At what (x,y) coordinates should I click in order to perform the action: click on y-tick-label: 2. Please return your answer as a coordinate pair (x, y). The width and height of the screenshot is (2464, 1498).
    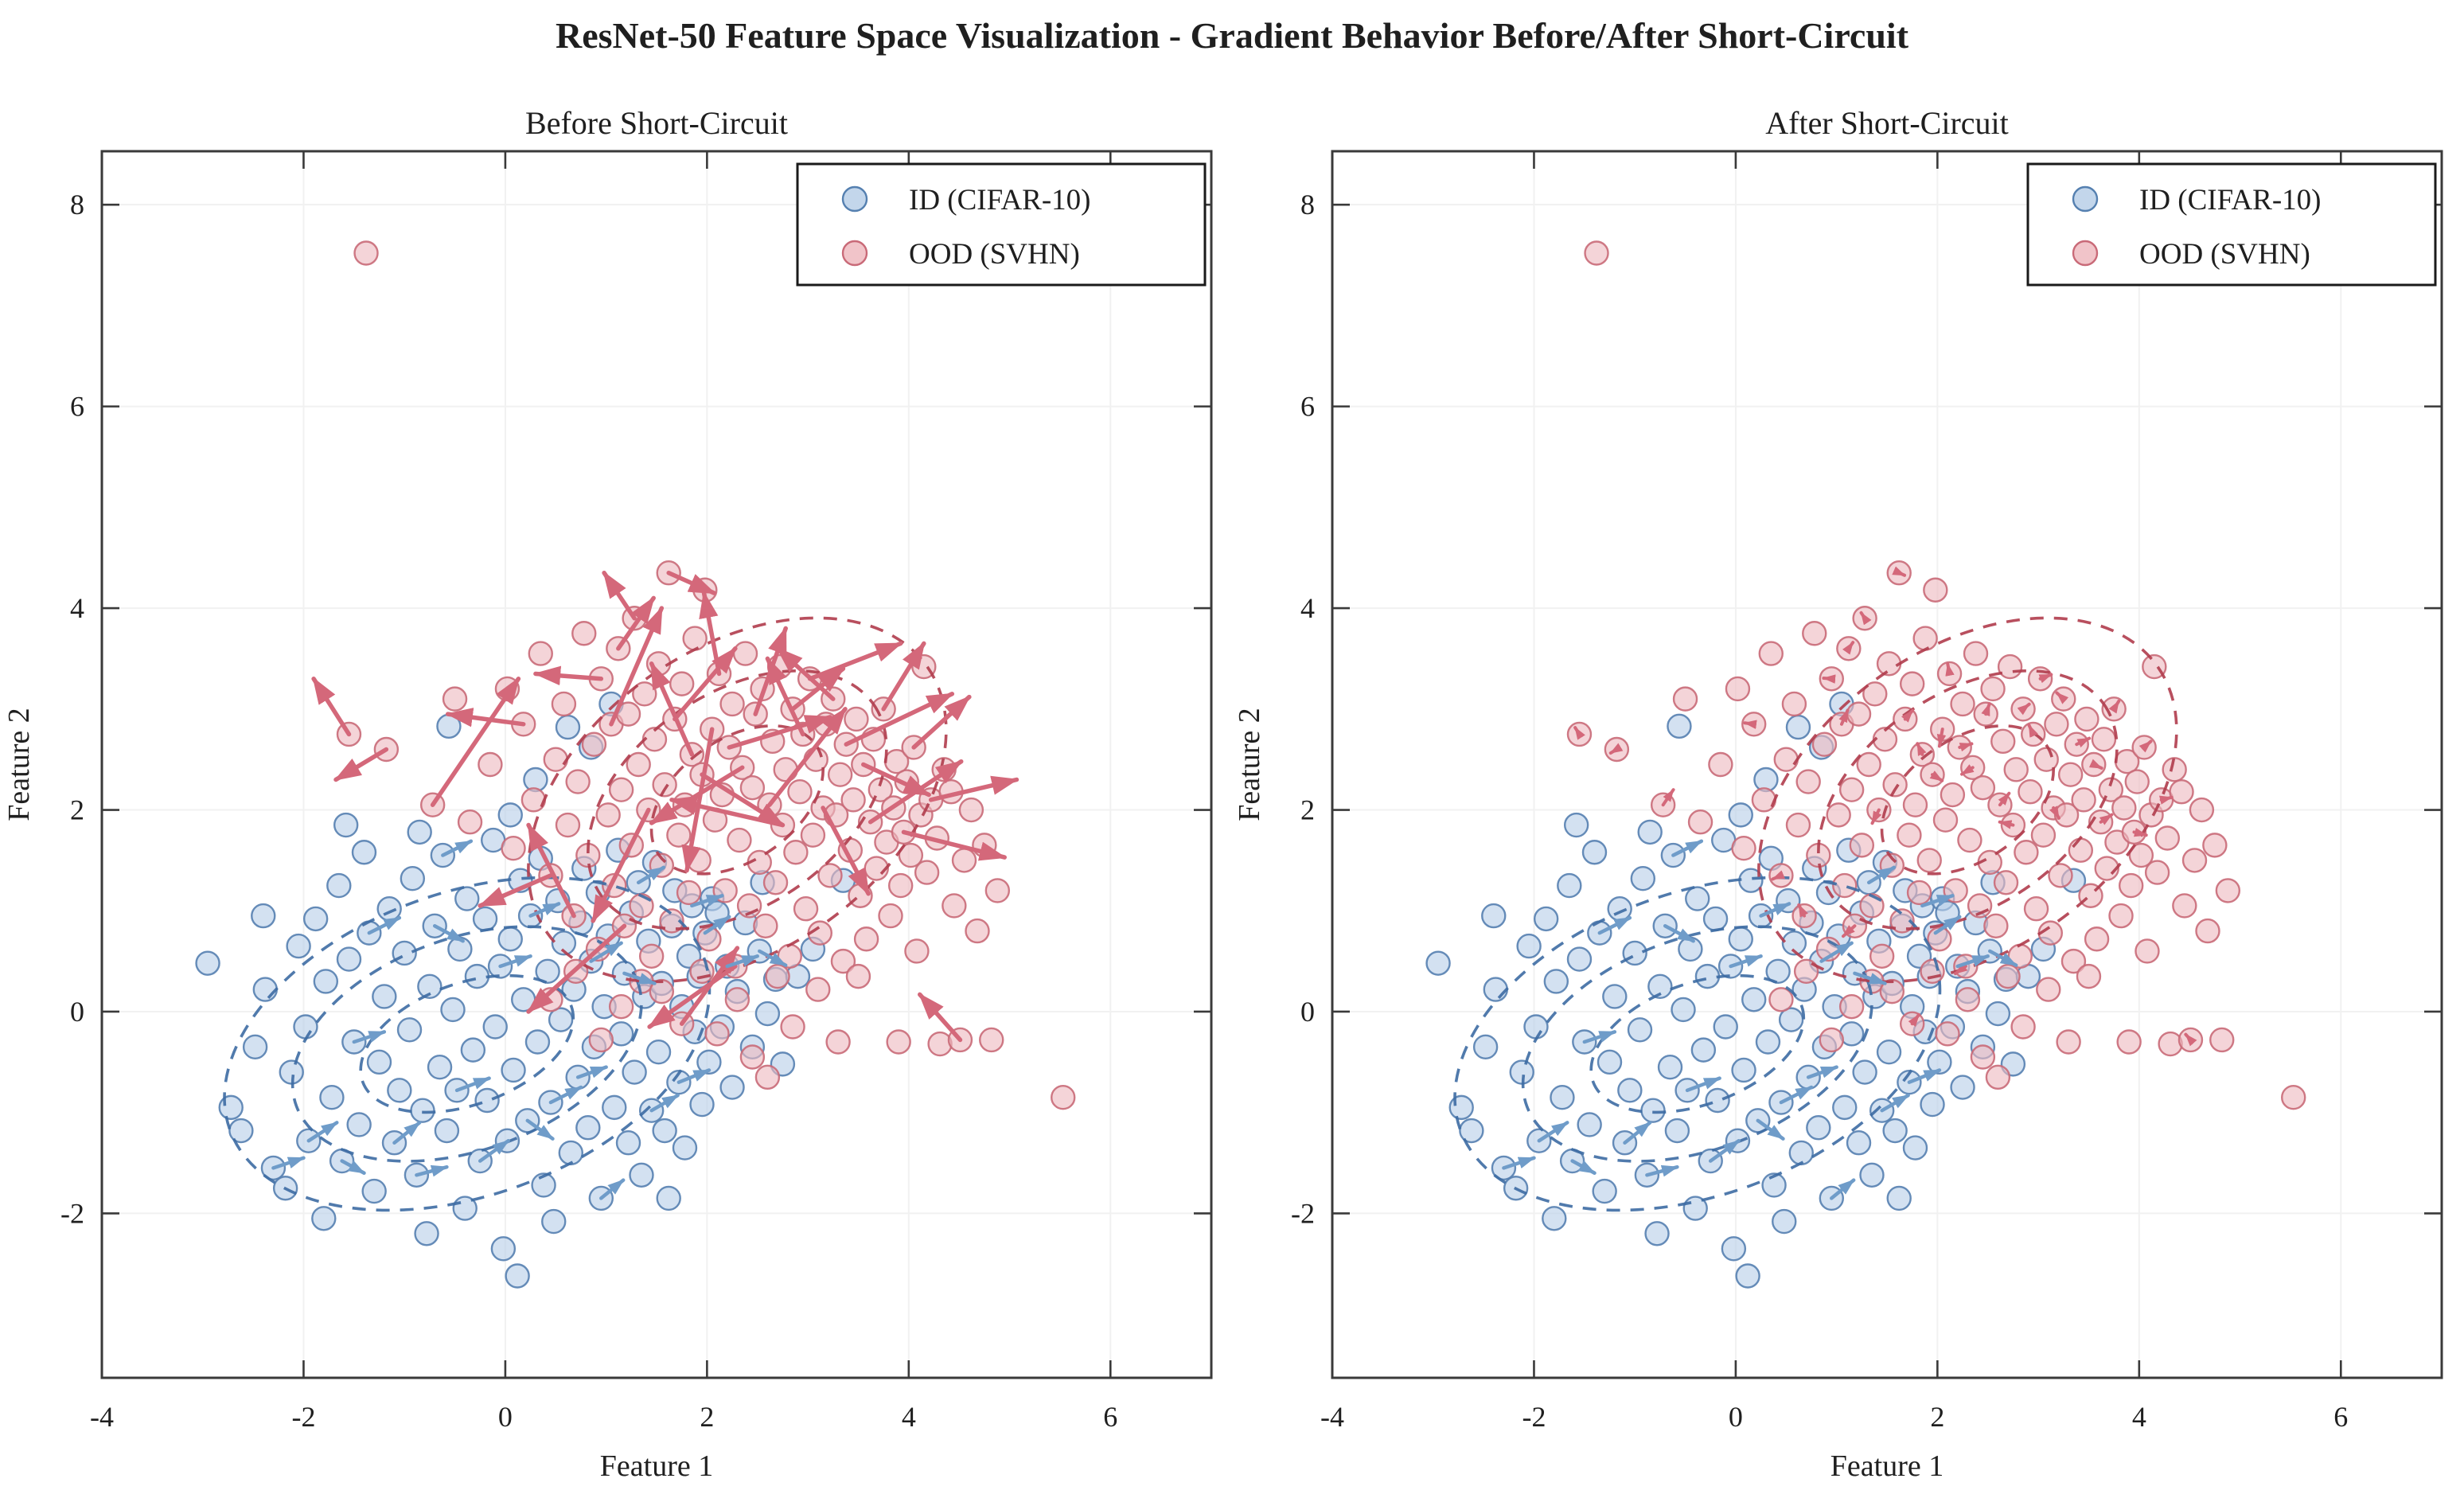
    Looking at the image, I should click on (77, 810).